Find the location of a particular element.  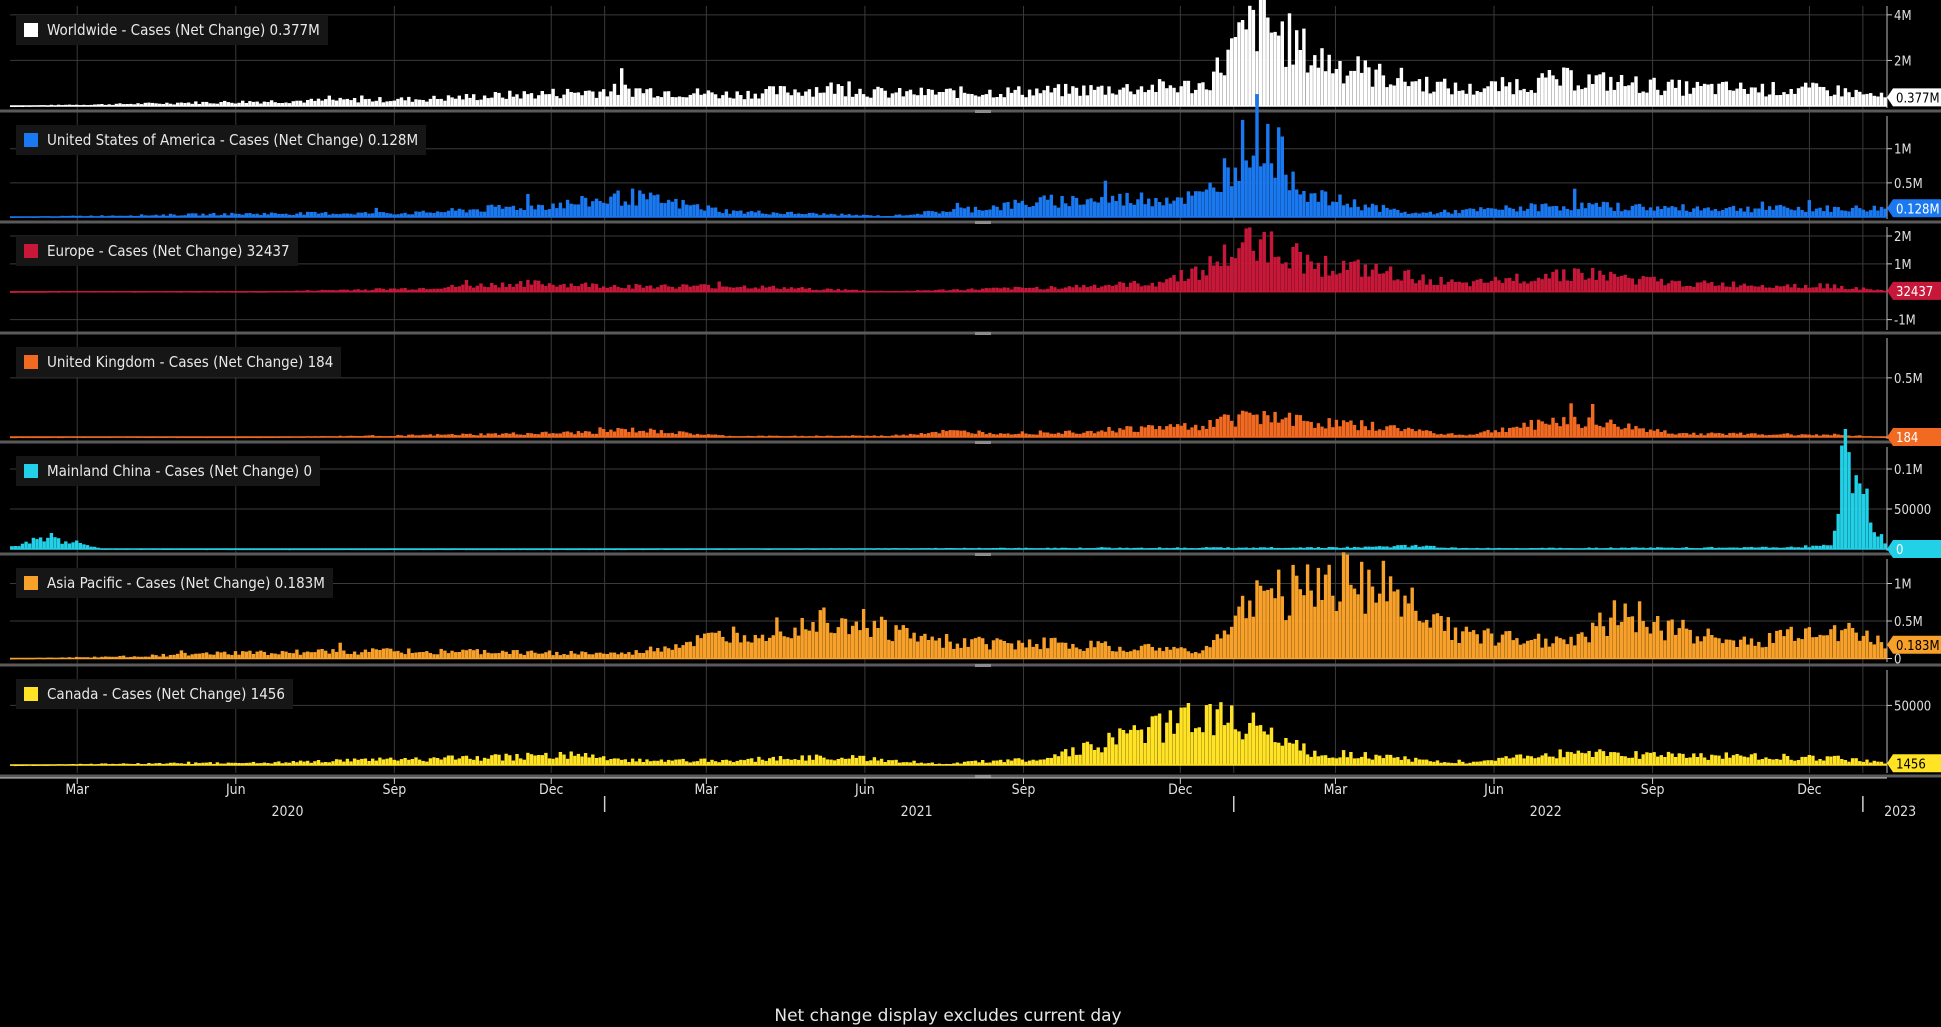

legend-entry: Worldwide - Cases (Net Change) 0.377M is located at coordinates (172, 30).